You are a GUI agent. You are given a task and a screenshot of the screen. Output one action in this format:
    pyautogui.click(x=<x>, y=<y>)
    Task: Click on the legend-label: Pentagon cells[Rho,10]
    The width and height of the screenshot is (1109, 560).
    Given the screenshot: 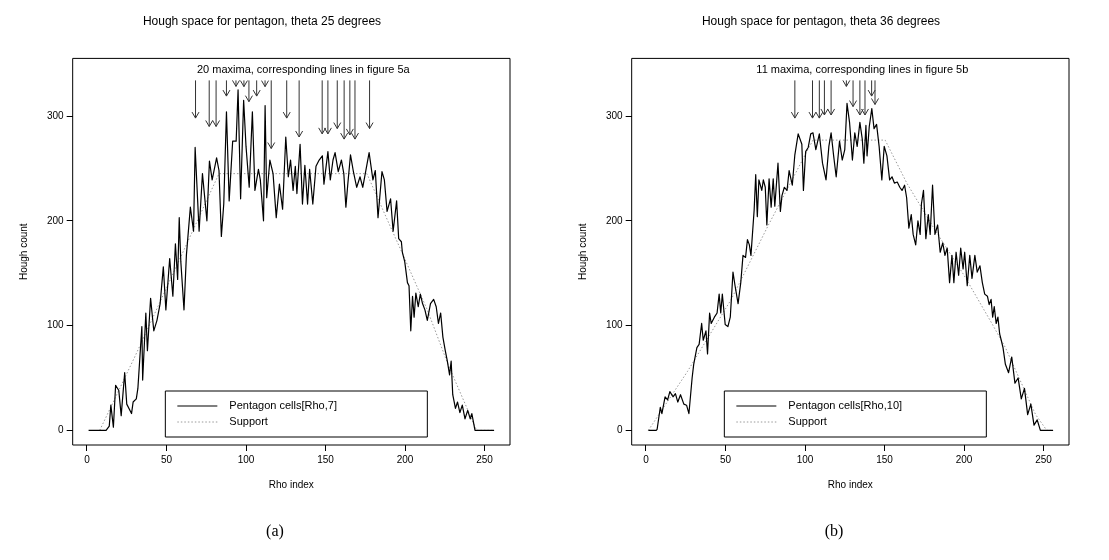 What is the action you would take?
    pyautogui.click(x=845, y=405)
    